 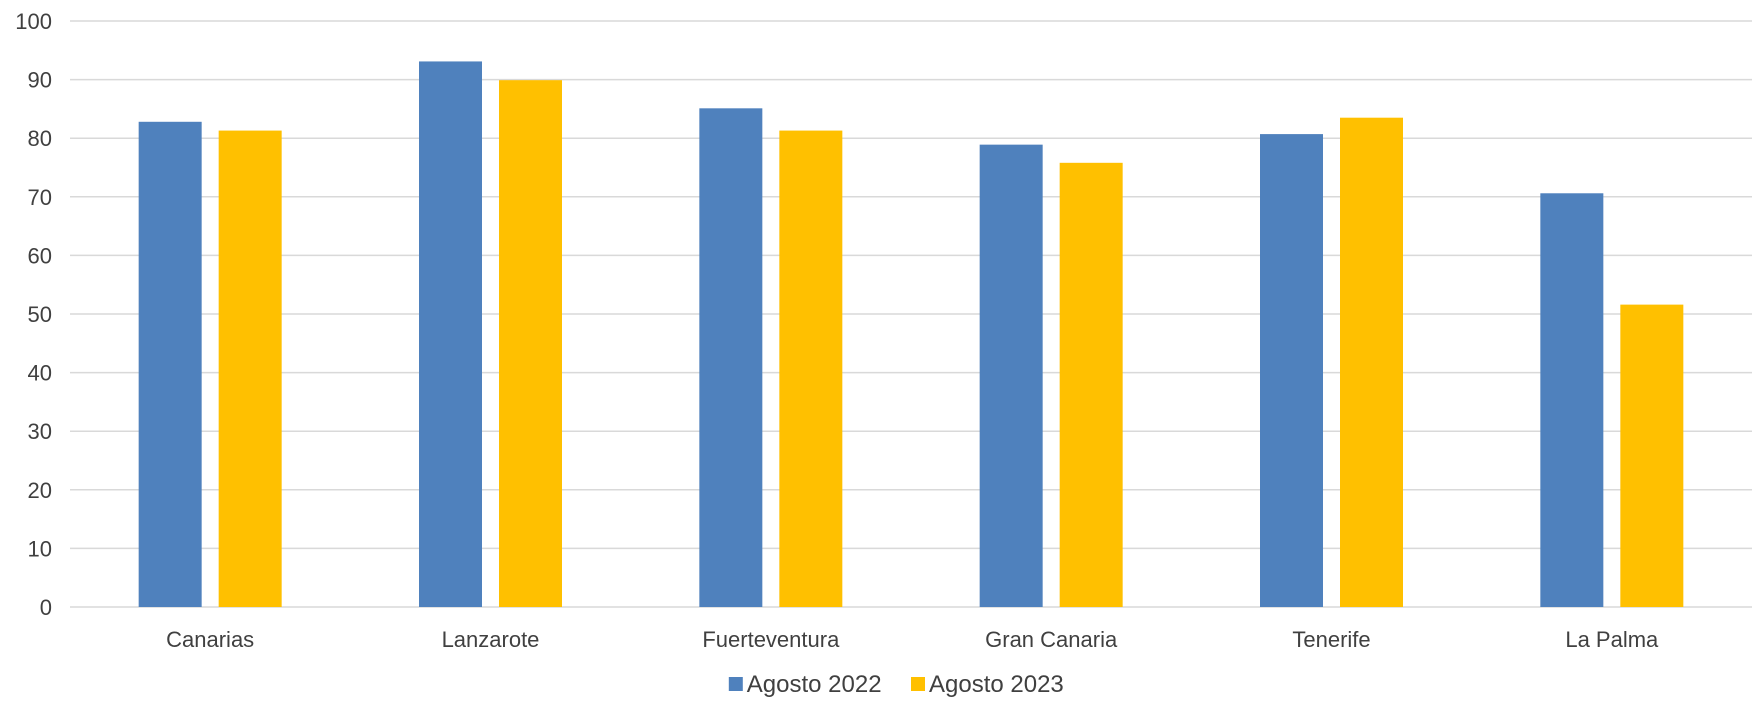 What do you see at coordinates (491, 639) in the screenshot?
I see `x-tick-label: Lanzarote` at bounding box center [491, 639].